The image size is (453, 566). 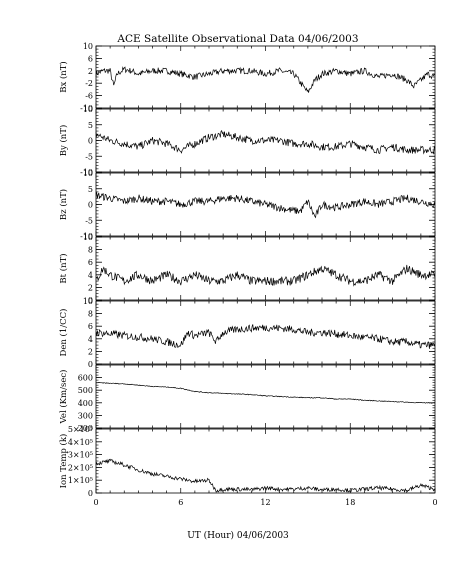 I want to click on x-tick-label: 18, so click(x=350, y=502).